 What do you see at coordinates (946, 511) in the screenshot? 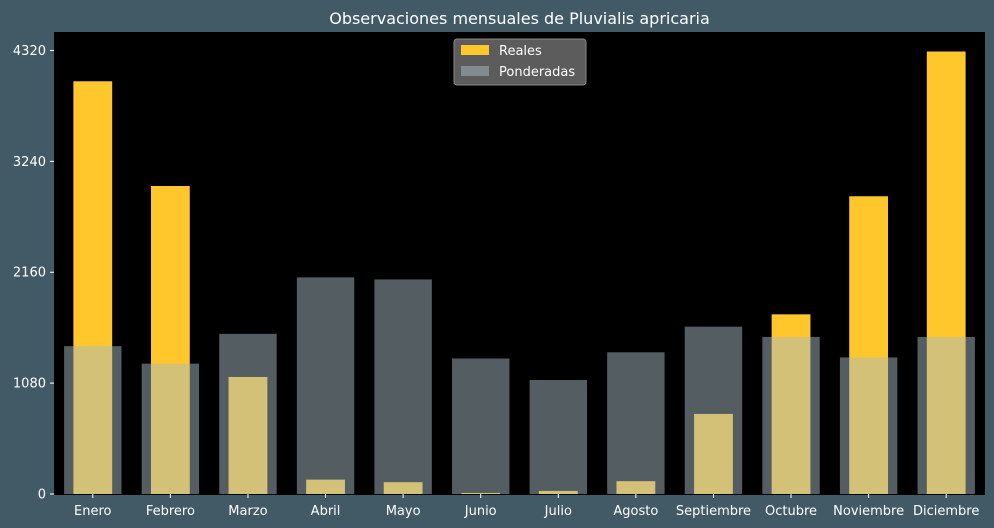
I see `x-tick-label: Diciembre` at bounding box center [946, 511].